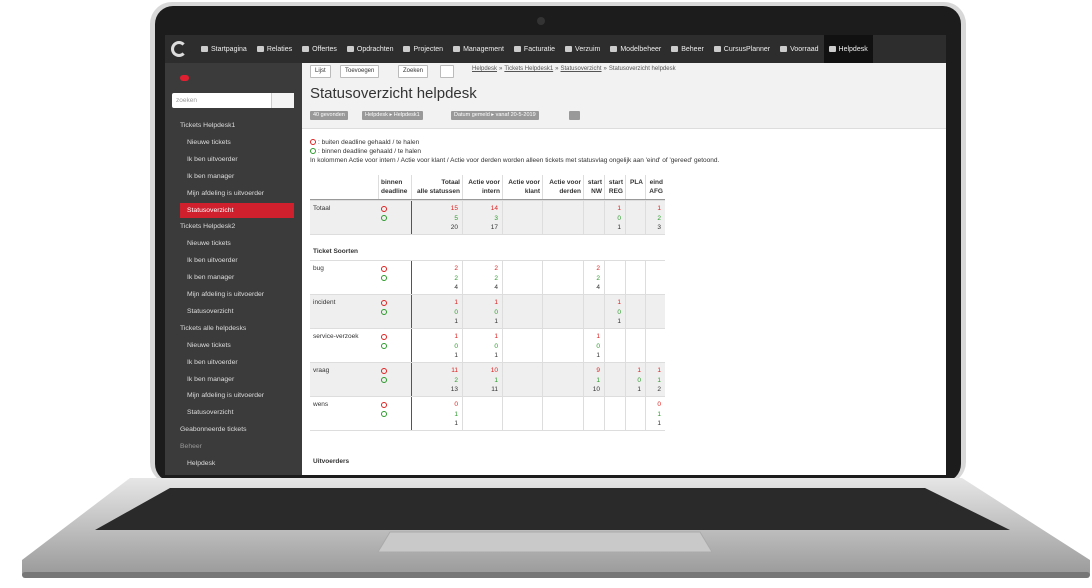  What do you see at coordinates (201, 463) in the screenshot?
I see `sidebar-item: Helpdesk` at bounding box center [201, 463].